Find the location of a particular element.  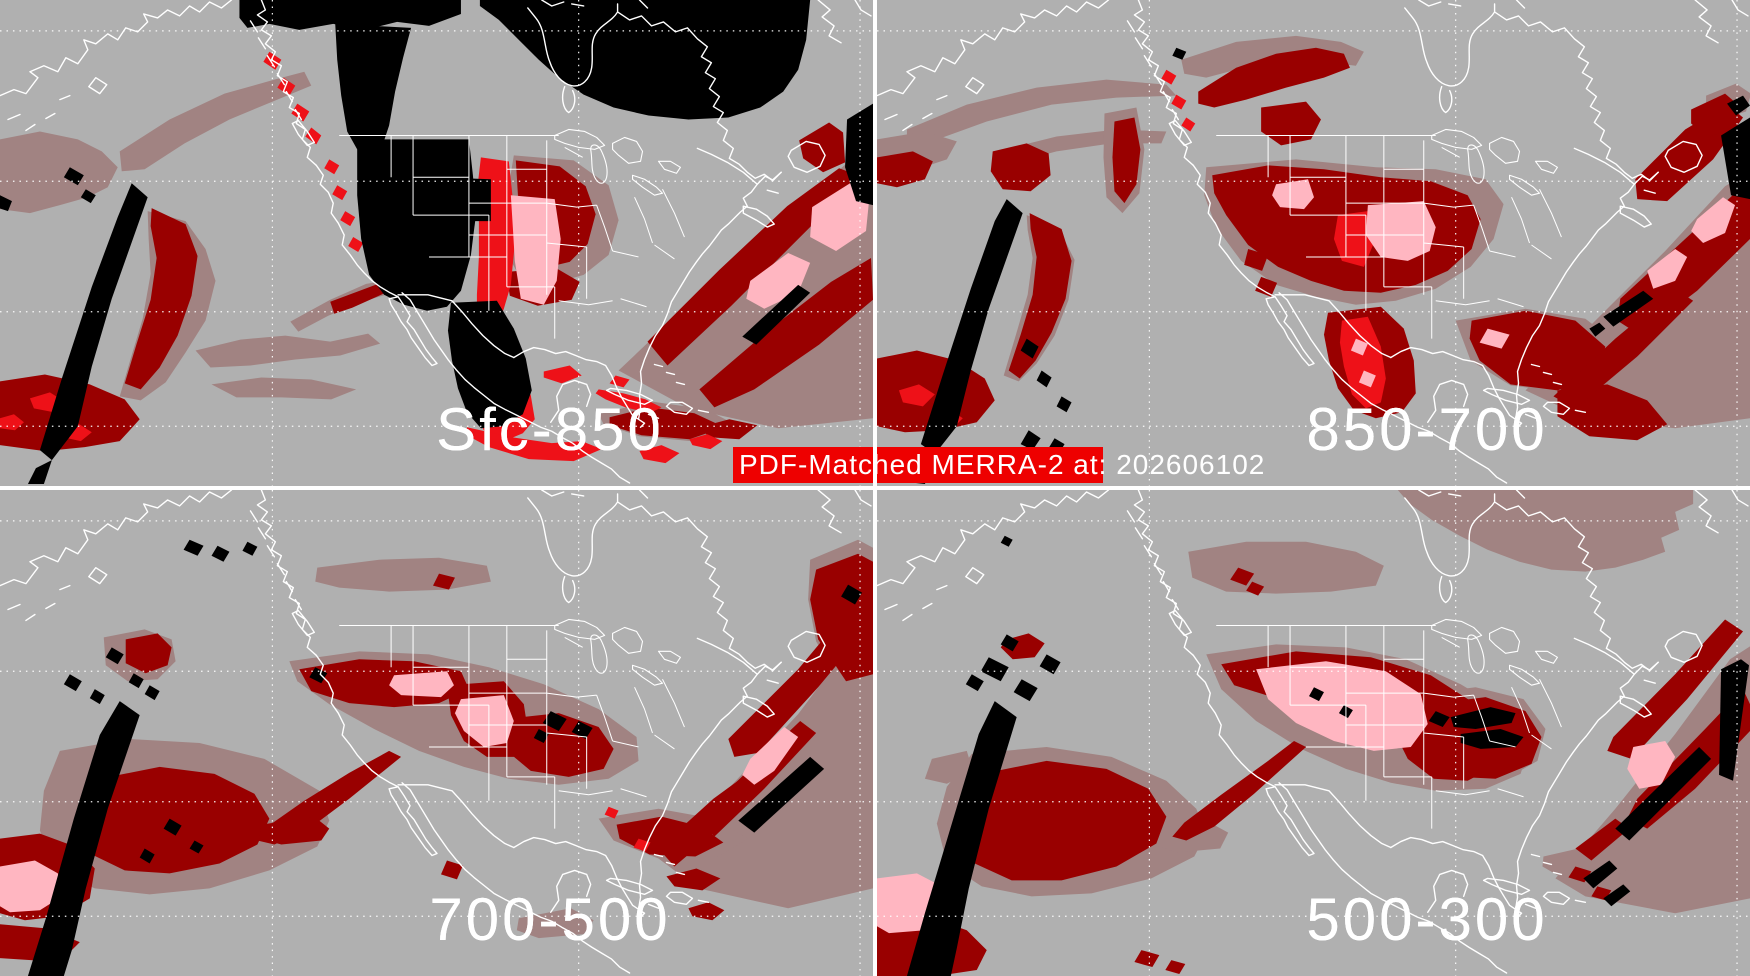

timestamp-banner: PDF-Matched MERRA-2 at: 202606102 is located at coordinates (998, 465).